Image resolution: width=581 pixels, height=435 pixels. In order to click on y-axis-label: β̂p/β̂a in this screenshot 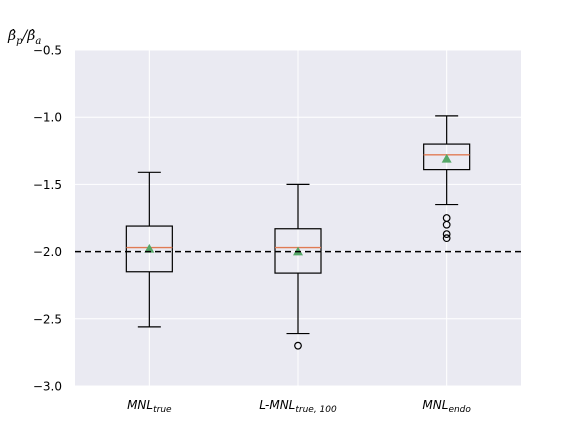, I will do `click(24, 37)`.